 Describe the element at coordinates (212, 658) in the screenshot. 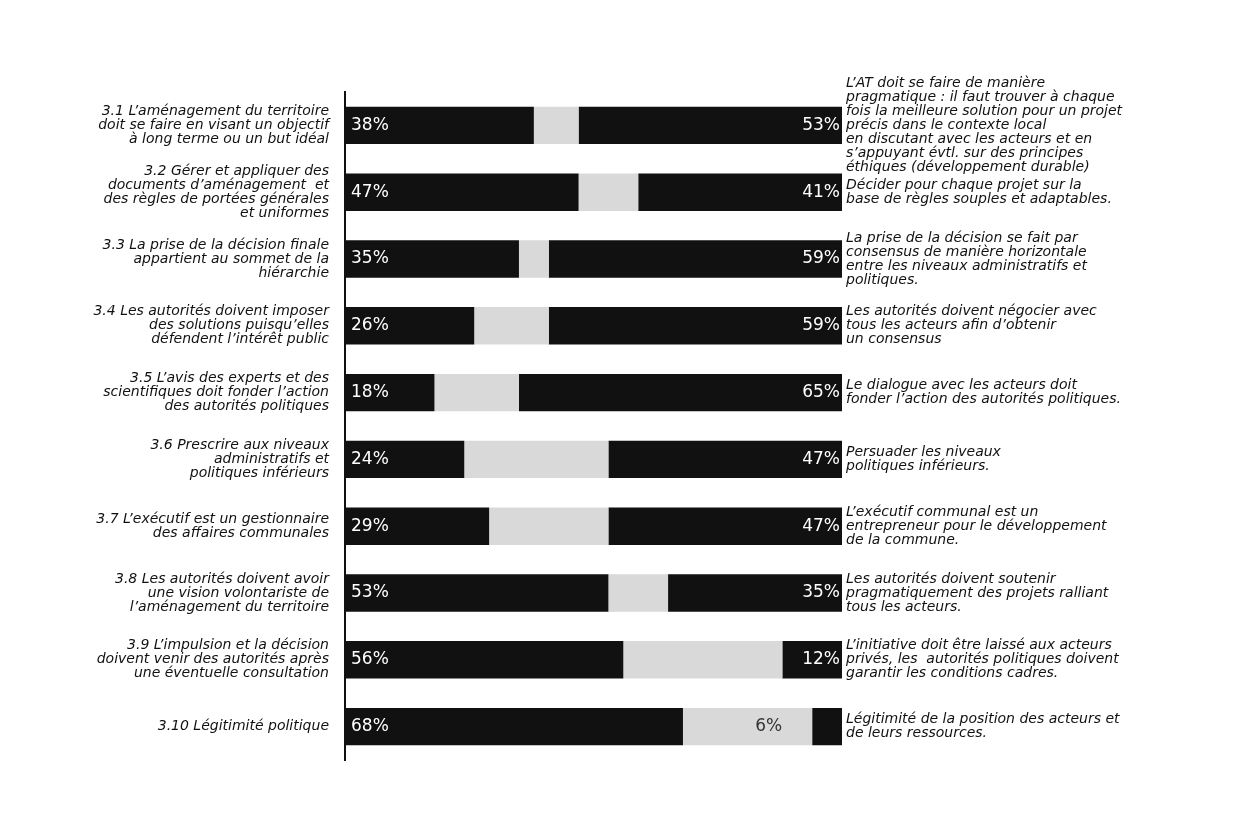

I see `y-tick-label: 3.9 L’impulsion et la décision doivent venir des autorités après une éventuelle consultation` at that location.